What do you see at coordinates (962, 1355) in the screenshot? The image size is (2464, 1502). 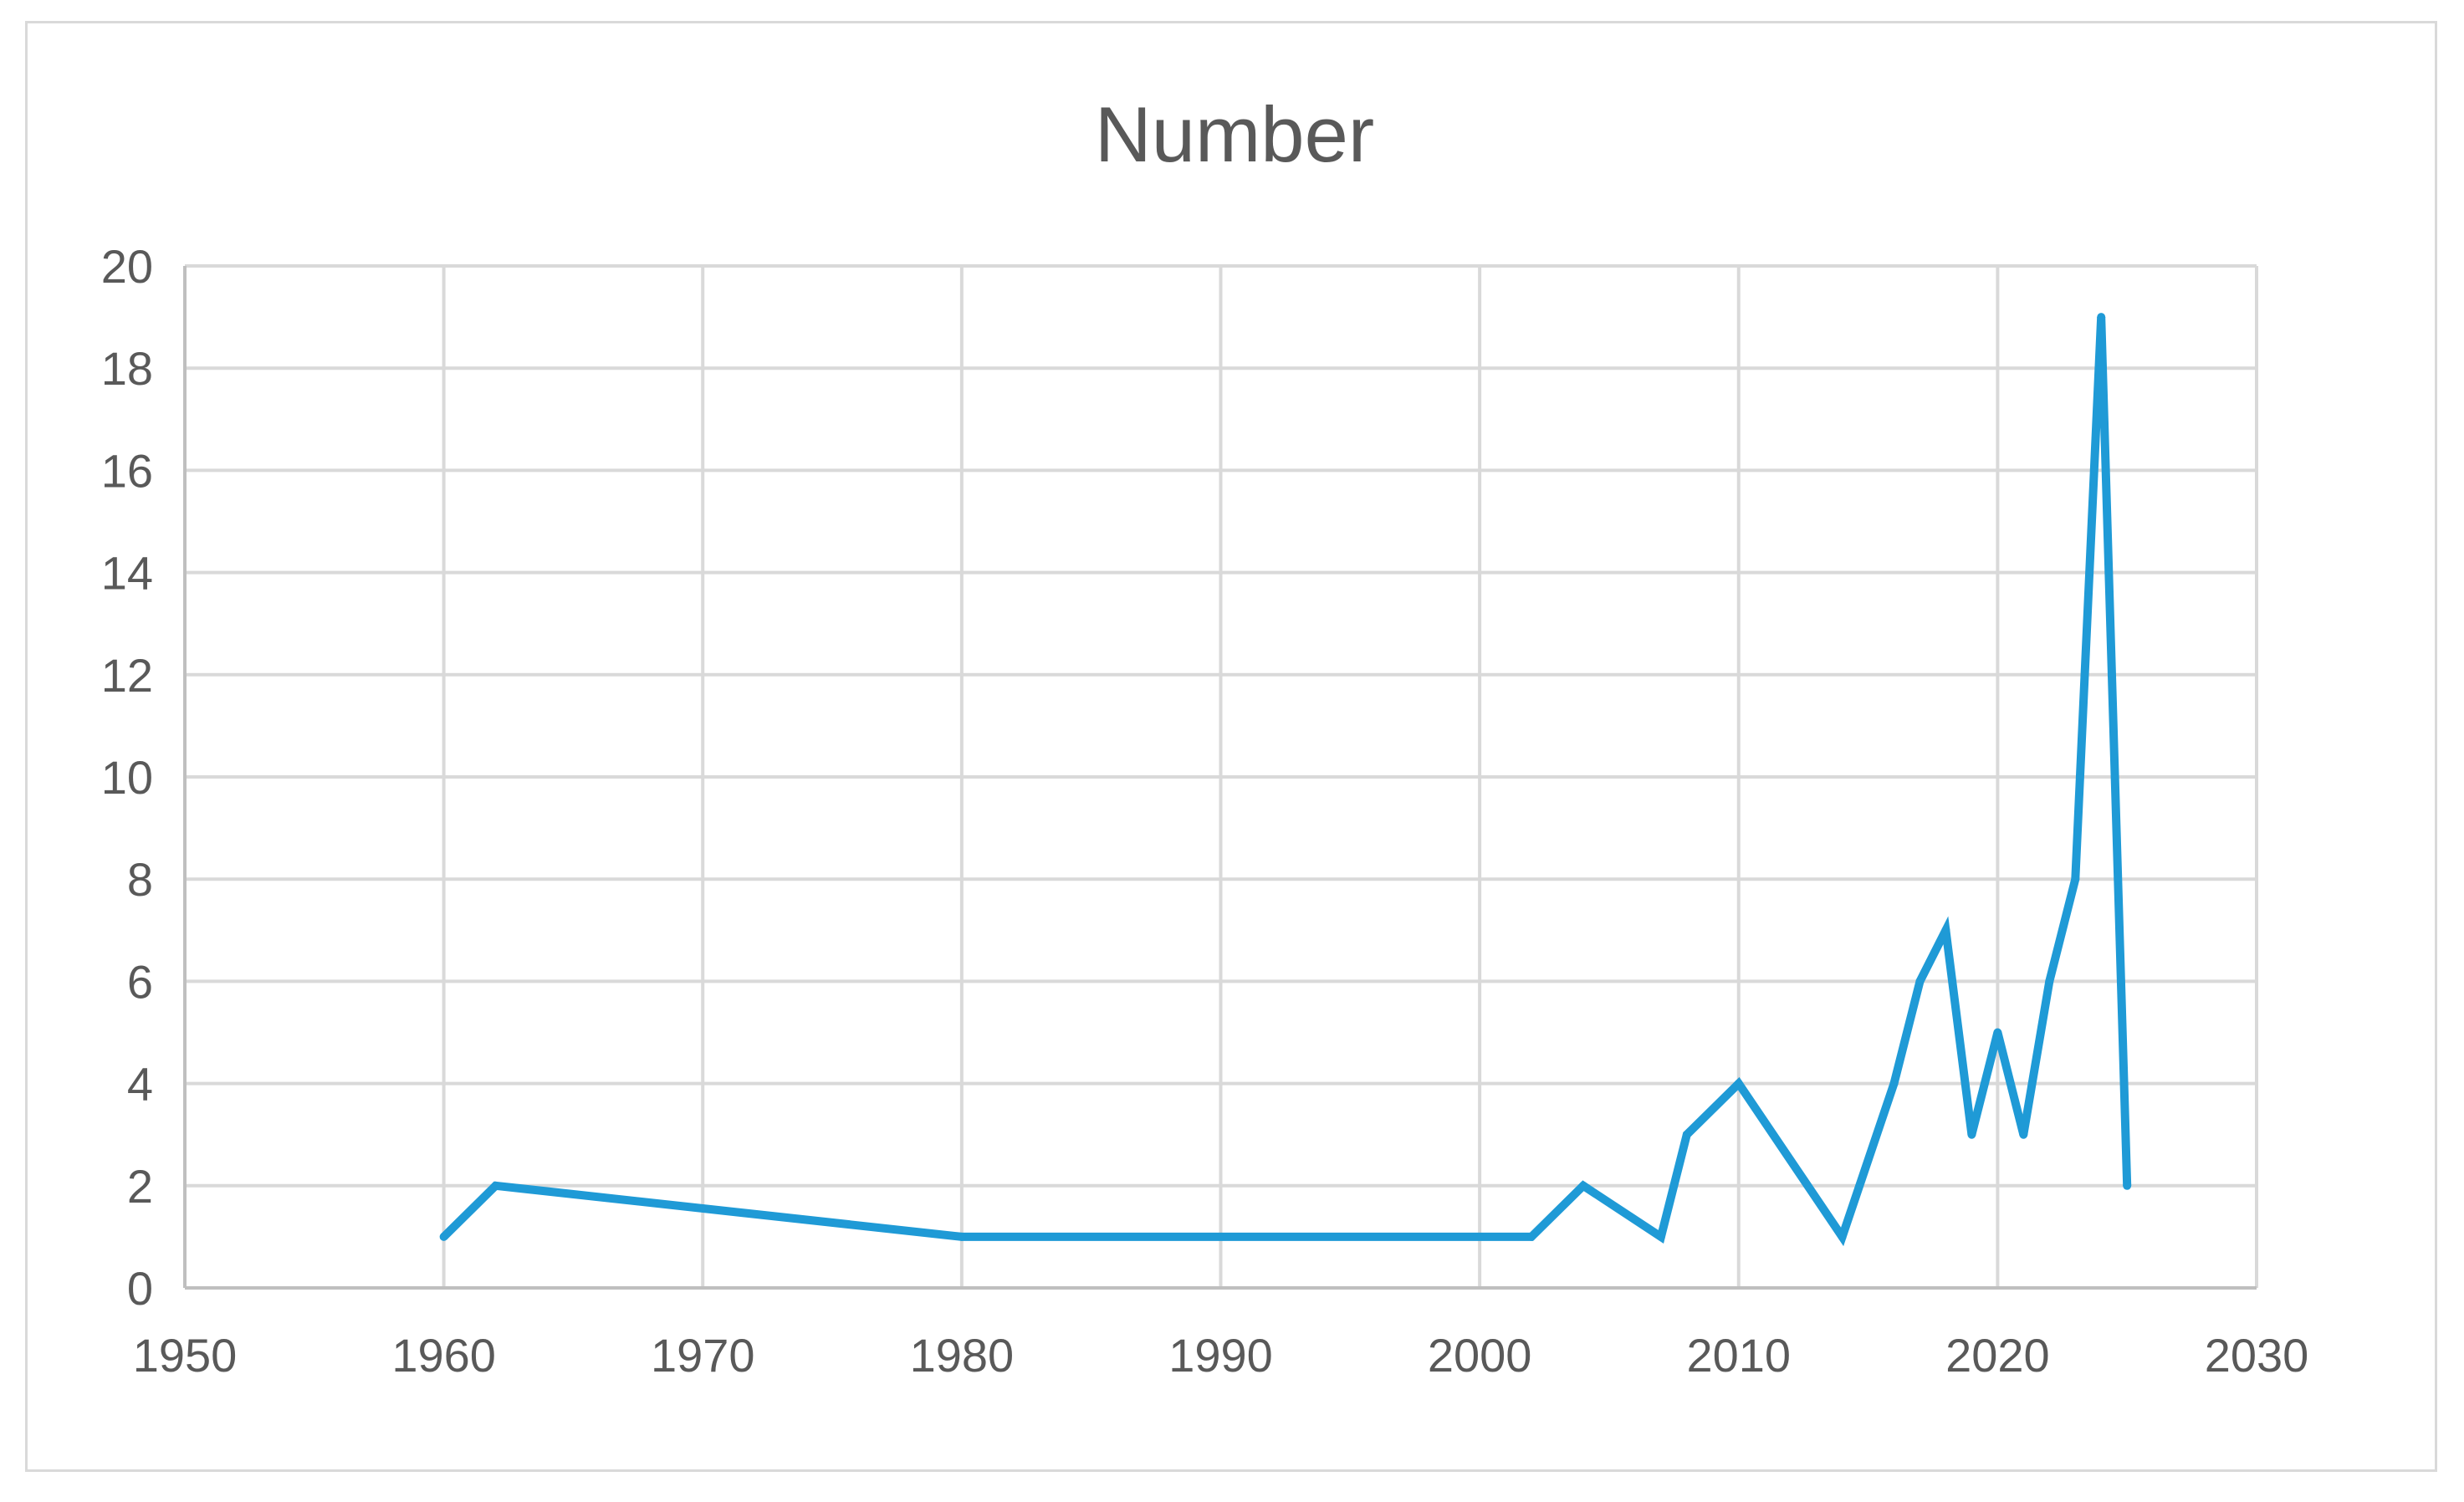 I see `x-tick-label: 1980` at bounding box center [962, 1355].